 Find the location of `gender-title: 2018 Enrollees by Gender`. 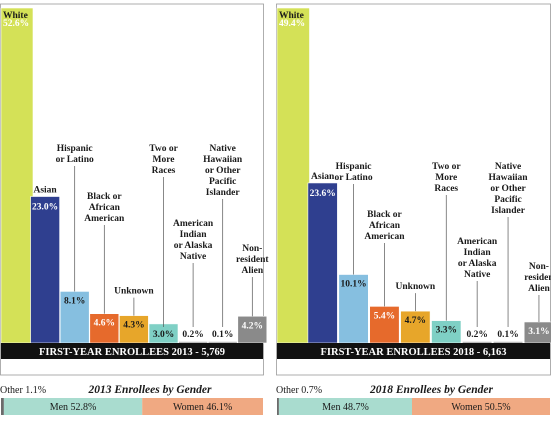

gender-title: 2018 Enrollees by Gender is located at coordinates (431, 390).